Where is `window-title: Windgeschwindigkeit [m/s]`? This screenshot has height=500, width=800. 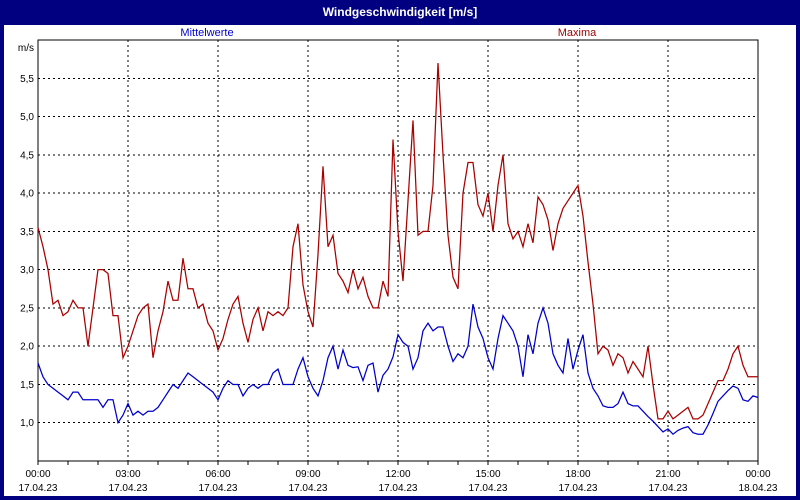 window-title: Windgeschwindigkeit [m/s] is located at coordinates (400, 12).